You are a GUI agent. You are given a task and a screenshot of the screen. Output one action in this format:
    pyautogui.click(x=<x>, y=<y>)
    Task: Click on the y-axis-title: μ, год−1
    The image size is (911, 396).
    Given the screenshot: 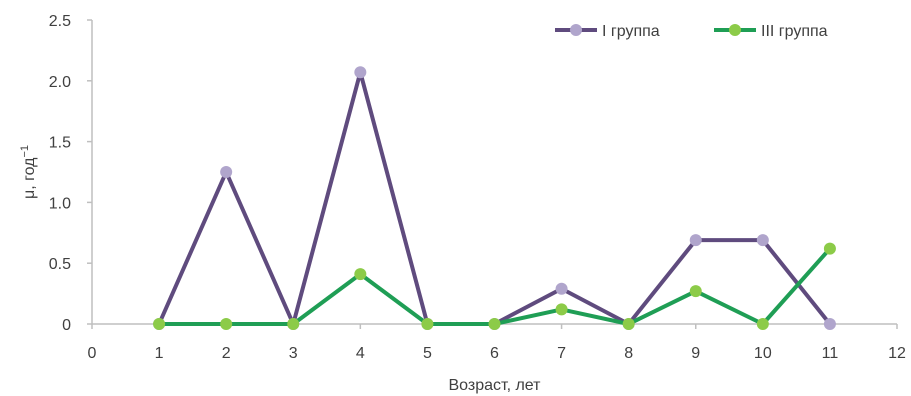 What is the action you would take?
    pyautogui.click(x=28, y=172)
    